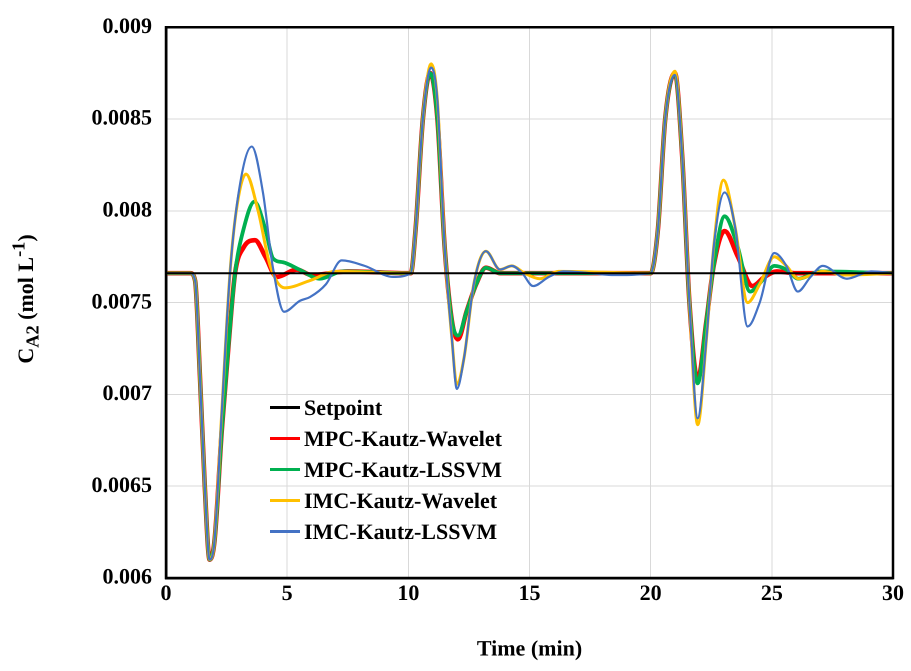  I want to click on legend-label: Setpoint, so click(343, 408).